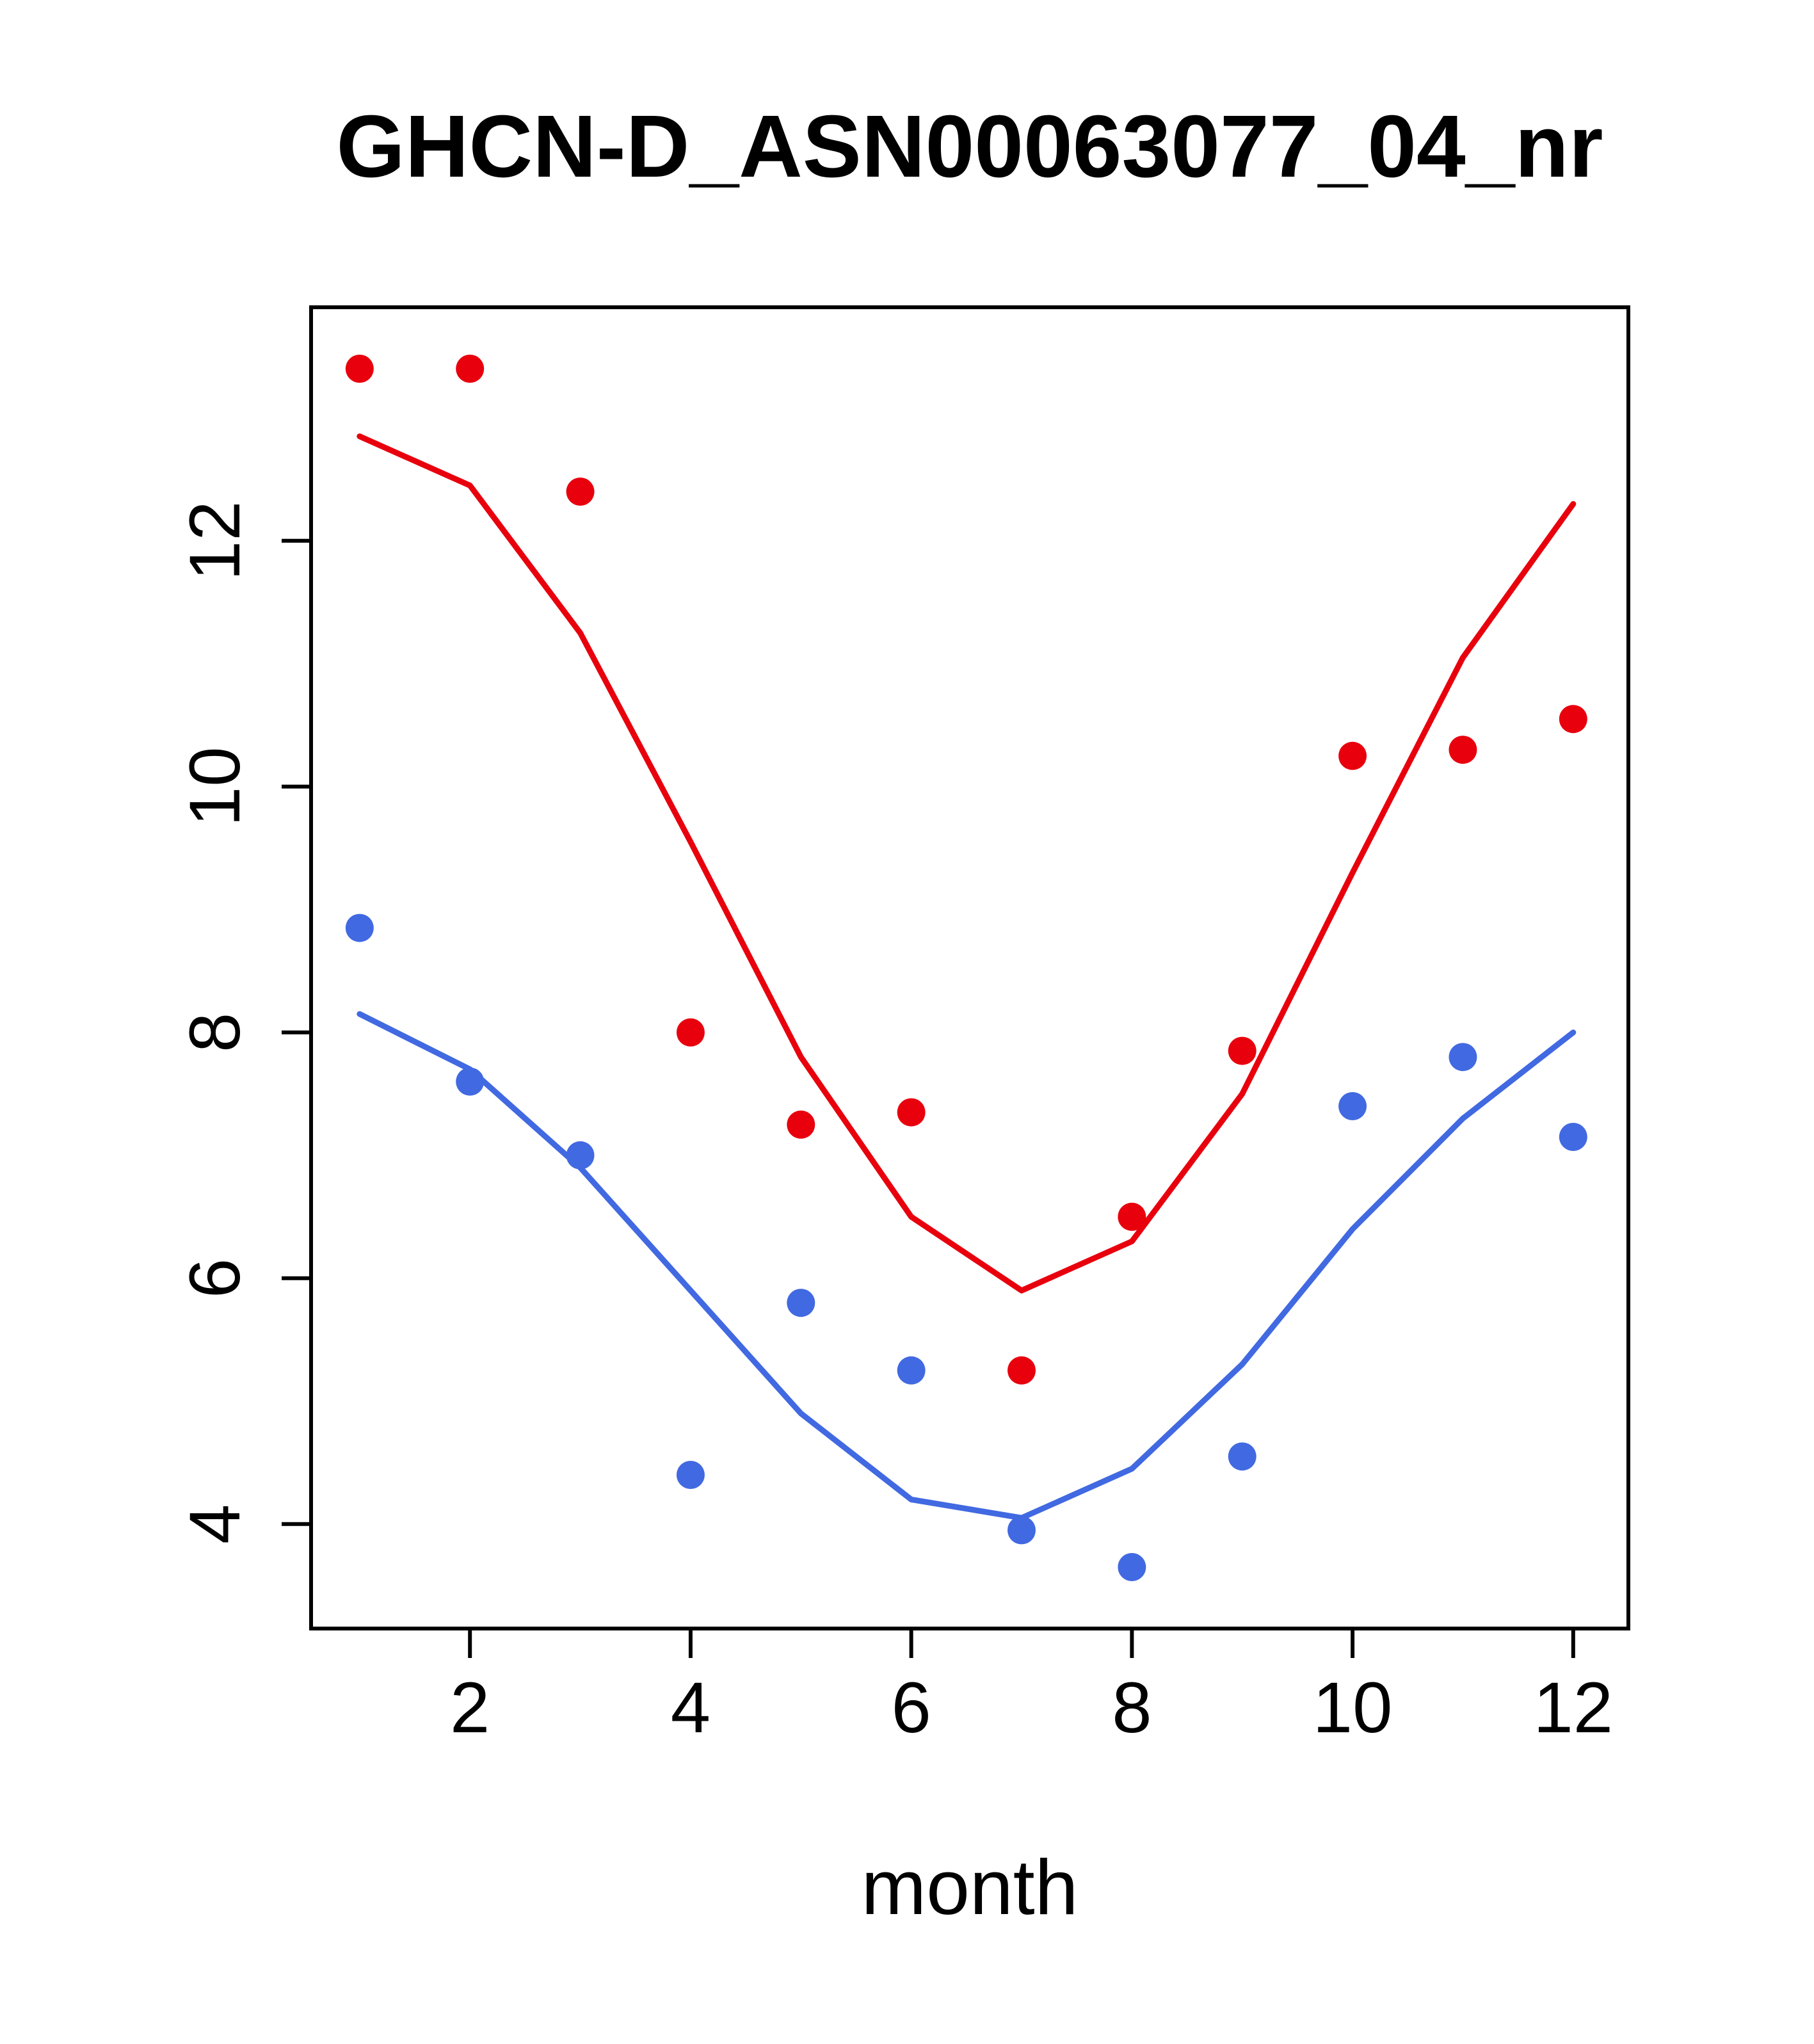 The image size is (1814, 2044). I want to click on x-tick-label: 12, so click(1574, 1708).